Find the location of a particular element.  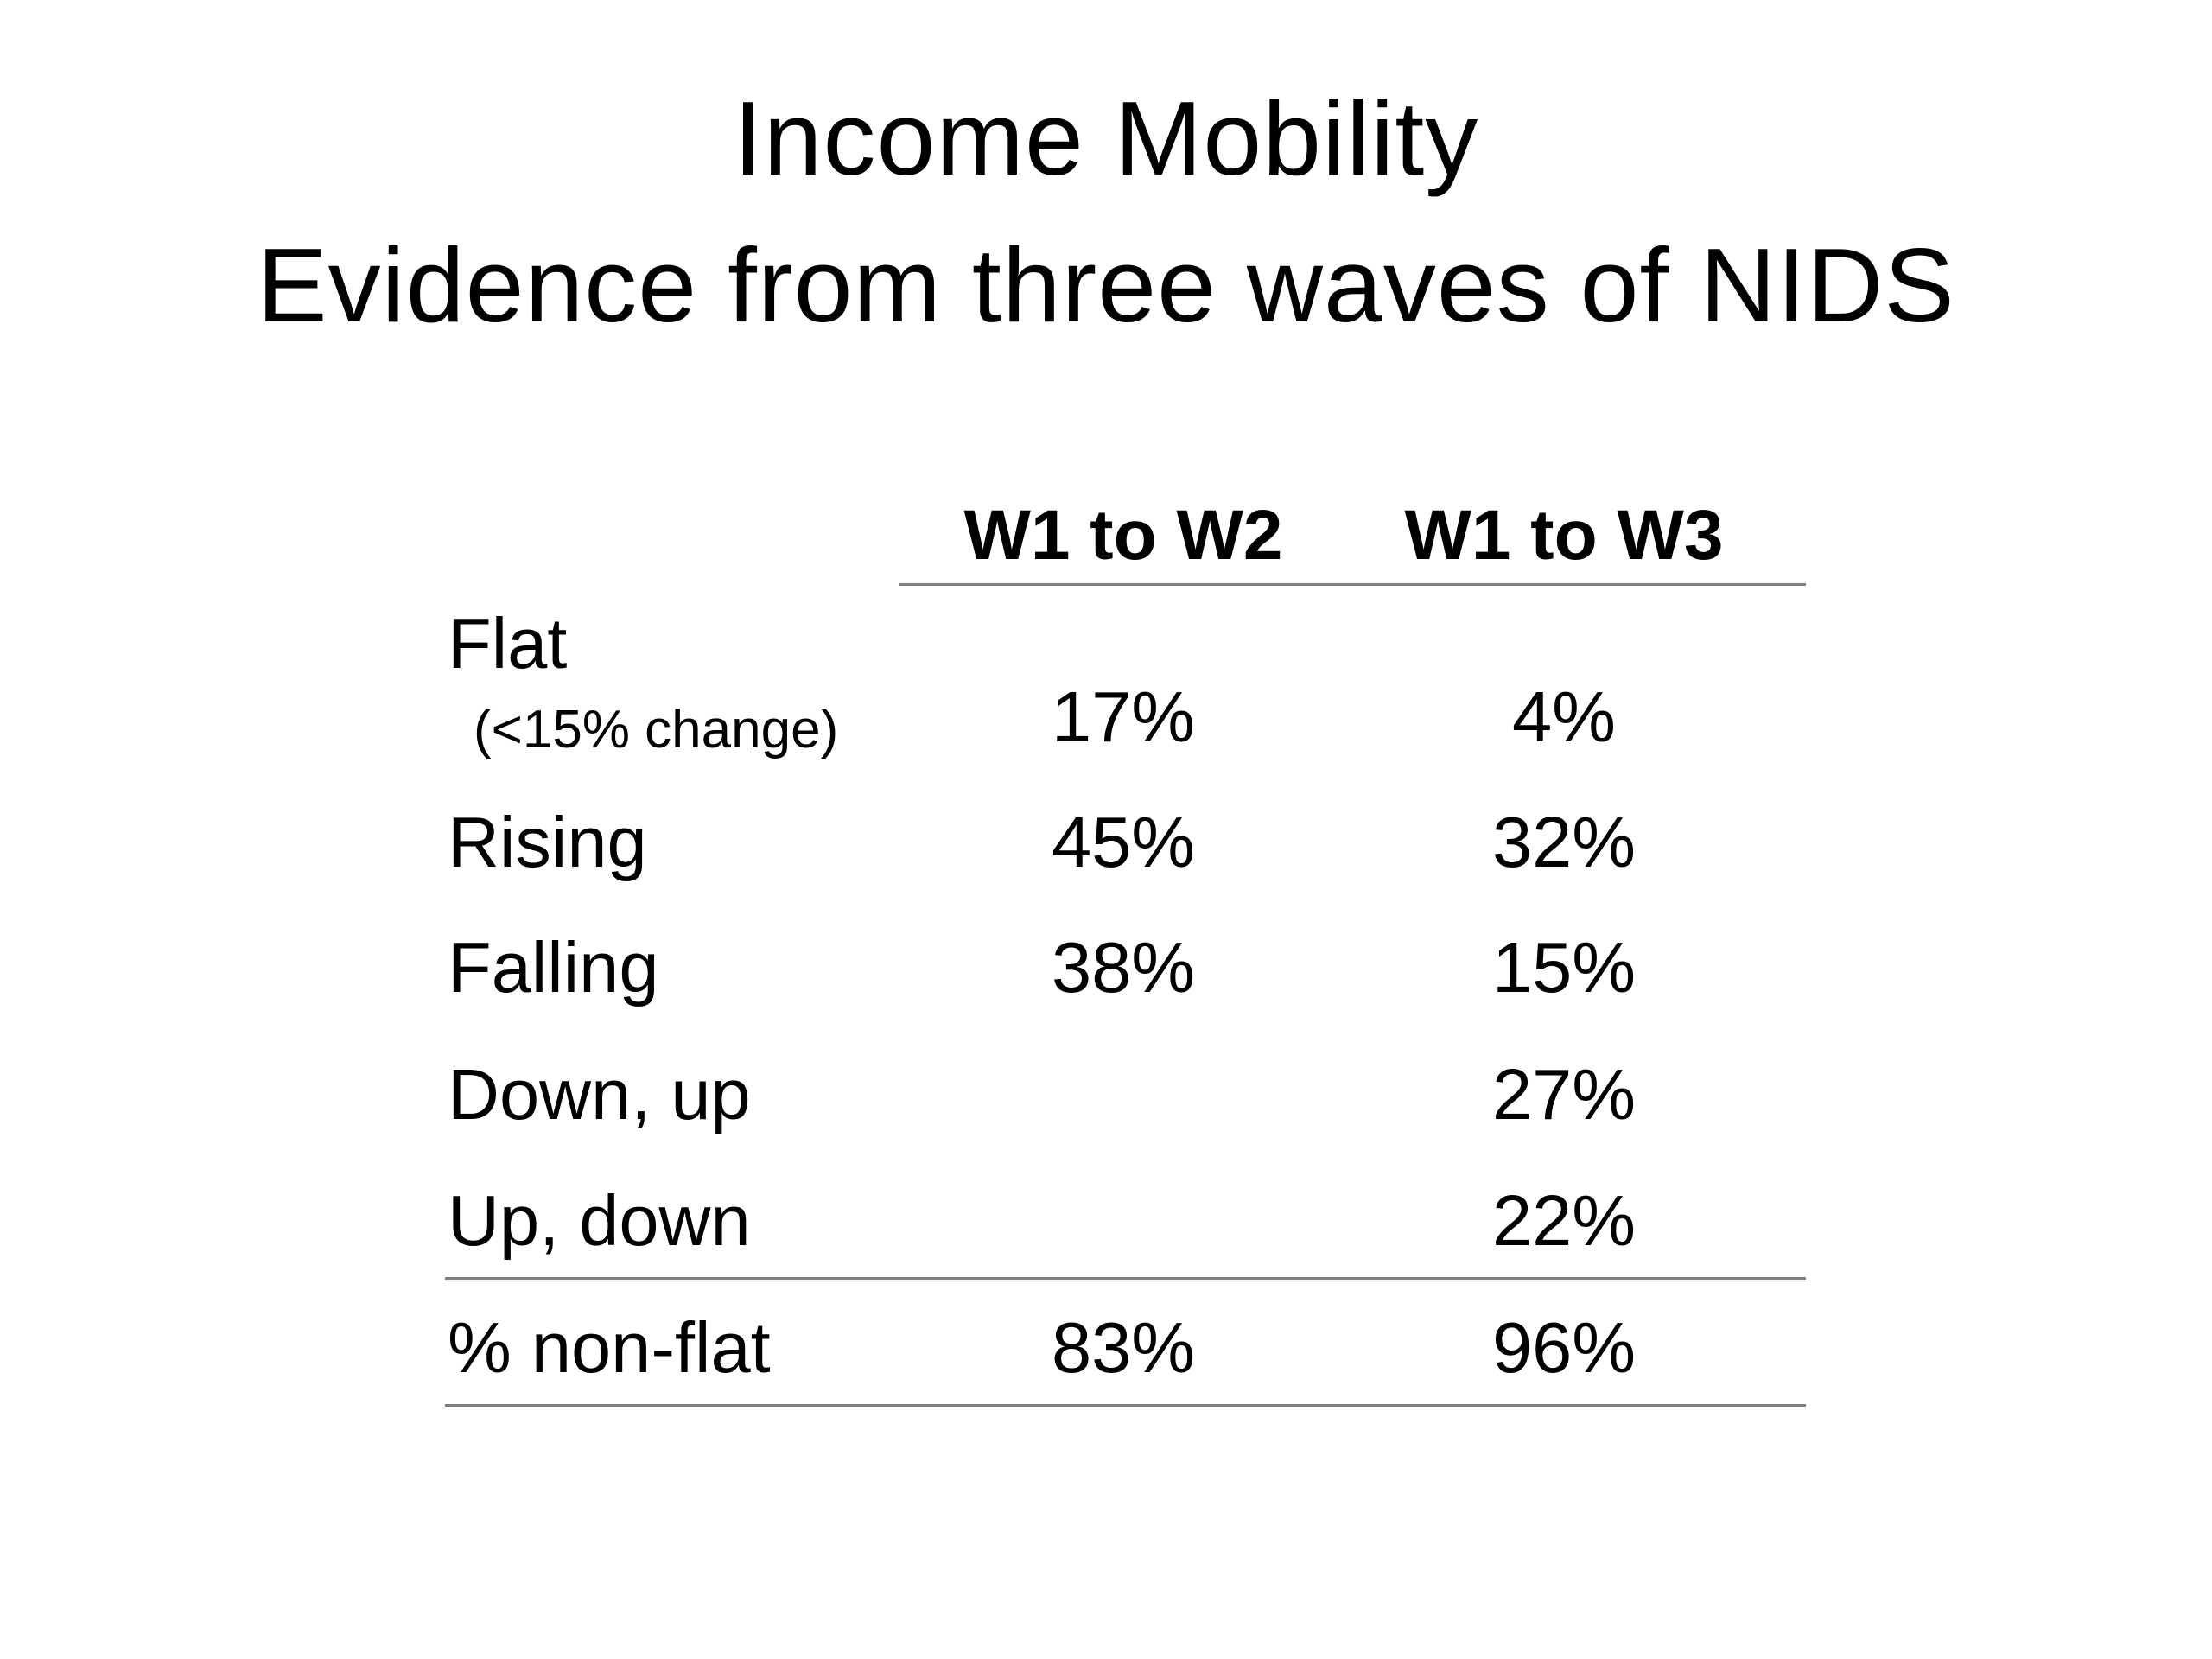

row-label: Falling is located at coordinates (553, 967).